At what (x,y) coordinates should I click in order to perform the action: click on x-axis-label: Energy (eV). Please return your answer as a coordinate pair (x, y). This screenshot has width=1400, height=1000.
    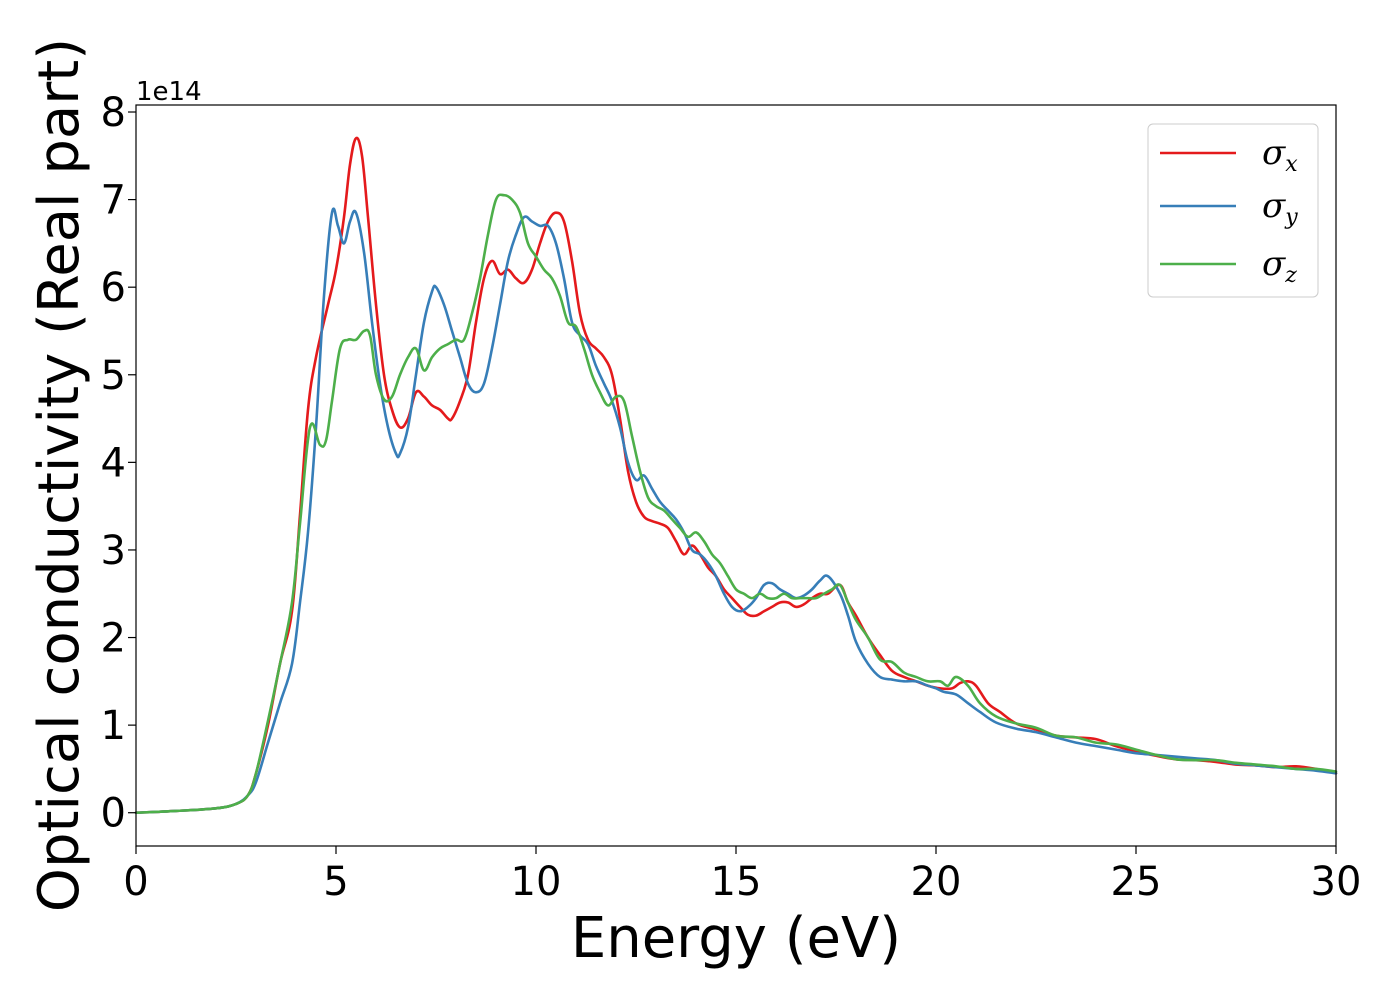
    Looking at the image, I should click on (736, 938).